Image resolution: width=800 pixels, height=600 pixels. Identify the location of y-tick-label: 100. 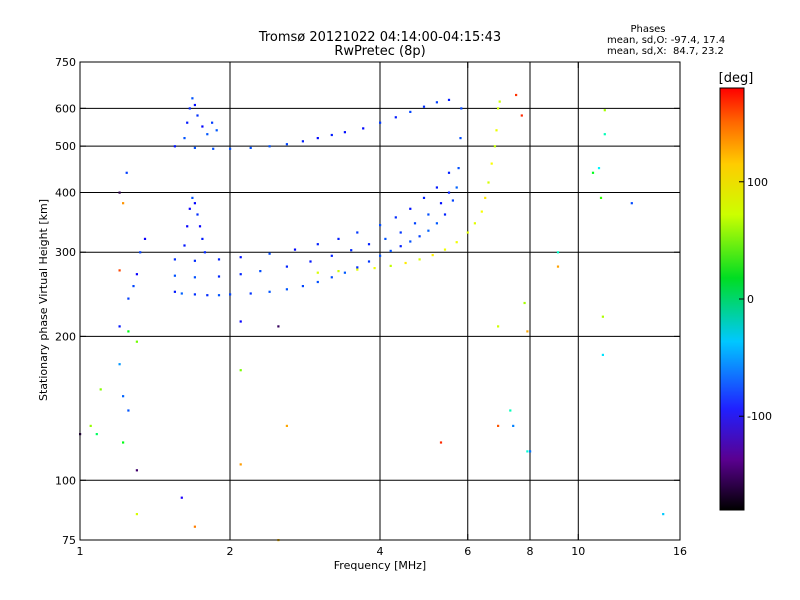
(65, 480).